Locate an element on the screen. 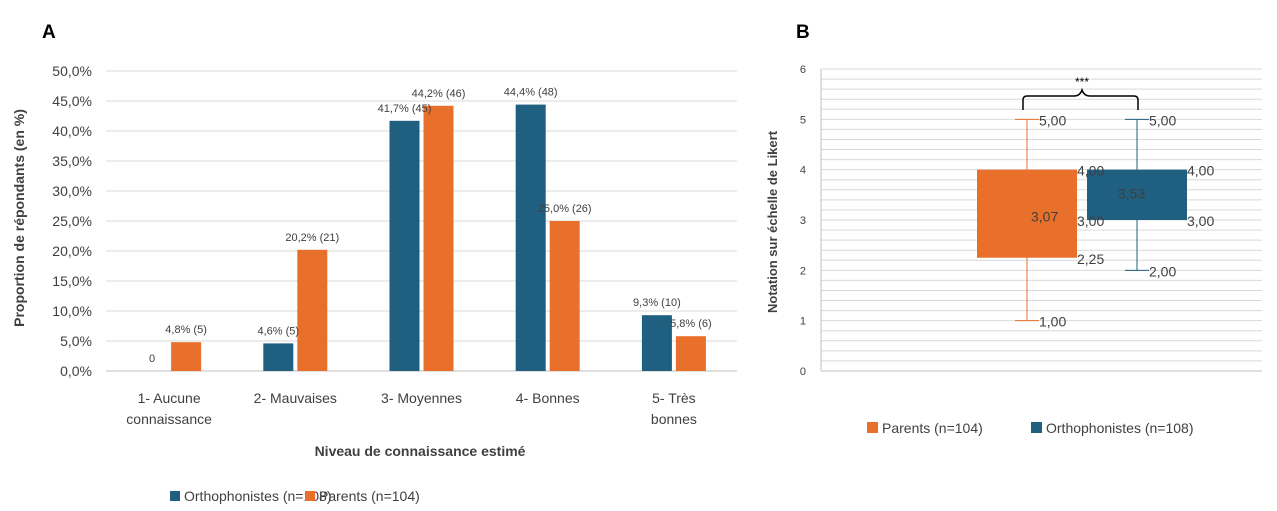  panel-a-label: A is located at coordinates (49, 32).